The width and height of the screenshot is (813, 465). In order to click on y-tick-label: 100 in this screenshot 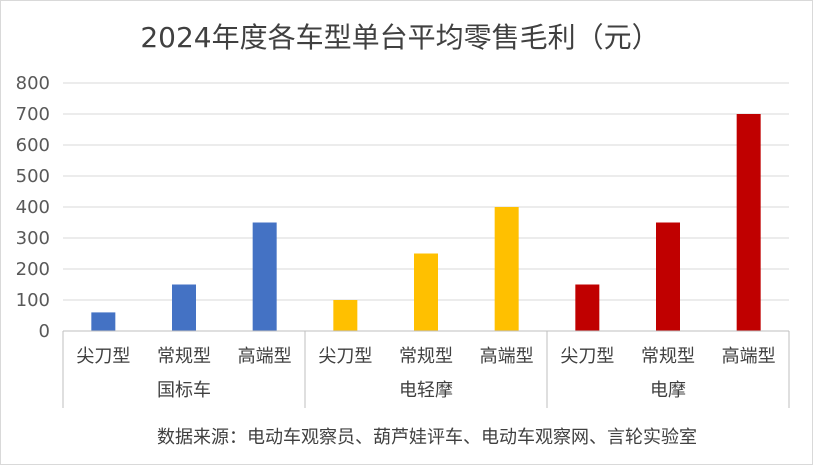, I will do `click(33, 300)`.